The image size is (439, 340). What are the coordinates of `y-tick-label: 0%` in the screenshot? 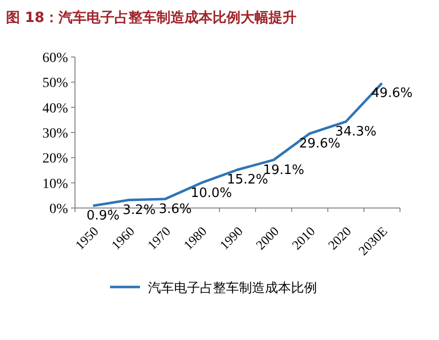 It's located at (58, 209).